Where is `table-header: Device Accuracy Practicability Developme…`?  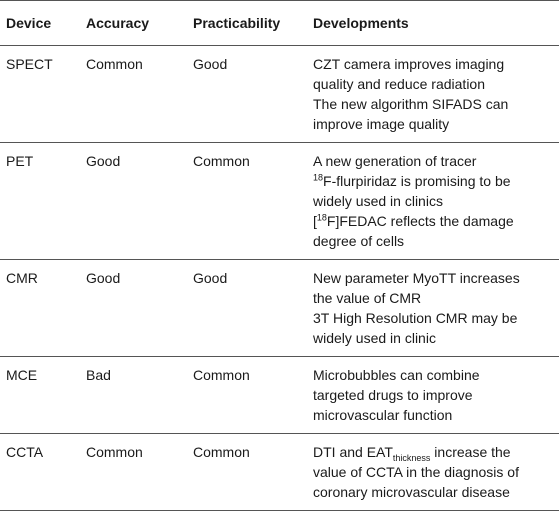 table-header: Device Accuracy Practicability Developme… is located at coordinates (279, 23).